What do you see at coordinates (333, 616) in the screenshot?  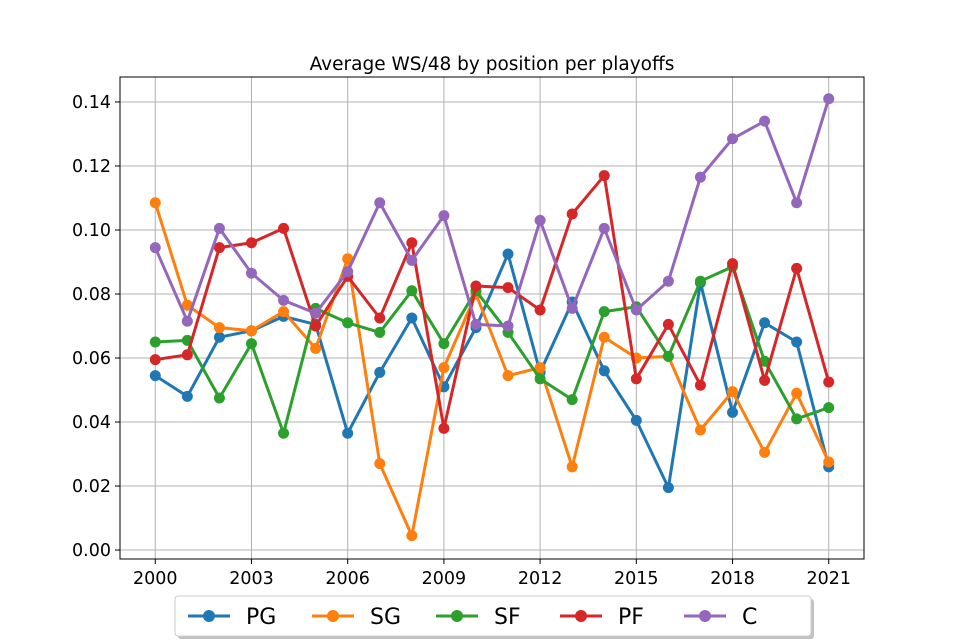 I see `legend-marker-sg` at bounding box center [333, 616].